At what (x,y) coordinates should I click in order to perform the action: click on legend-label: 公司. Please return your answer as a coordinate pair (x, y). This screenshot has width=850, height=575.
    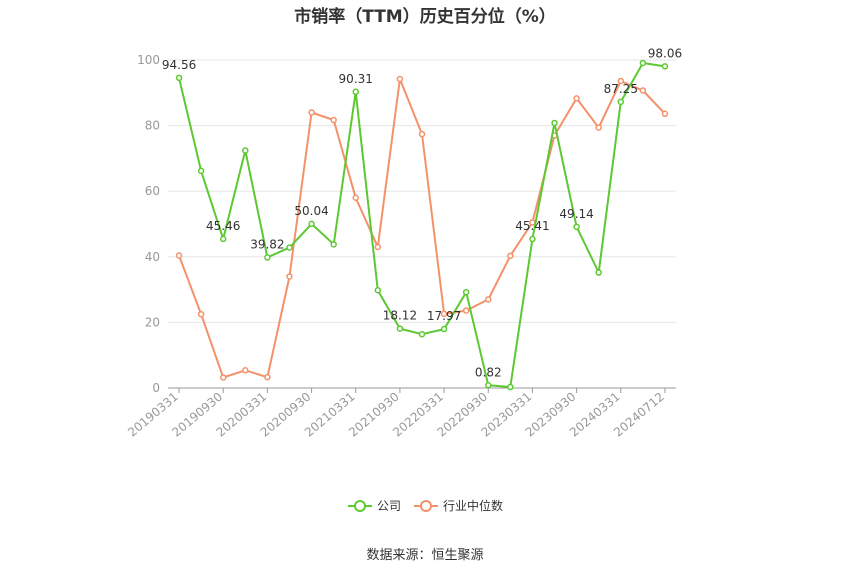
    Looking at the image, I should click on (389, 506).